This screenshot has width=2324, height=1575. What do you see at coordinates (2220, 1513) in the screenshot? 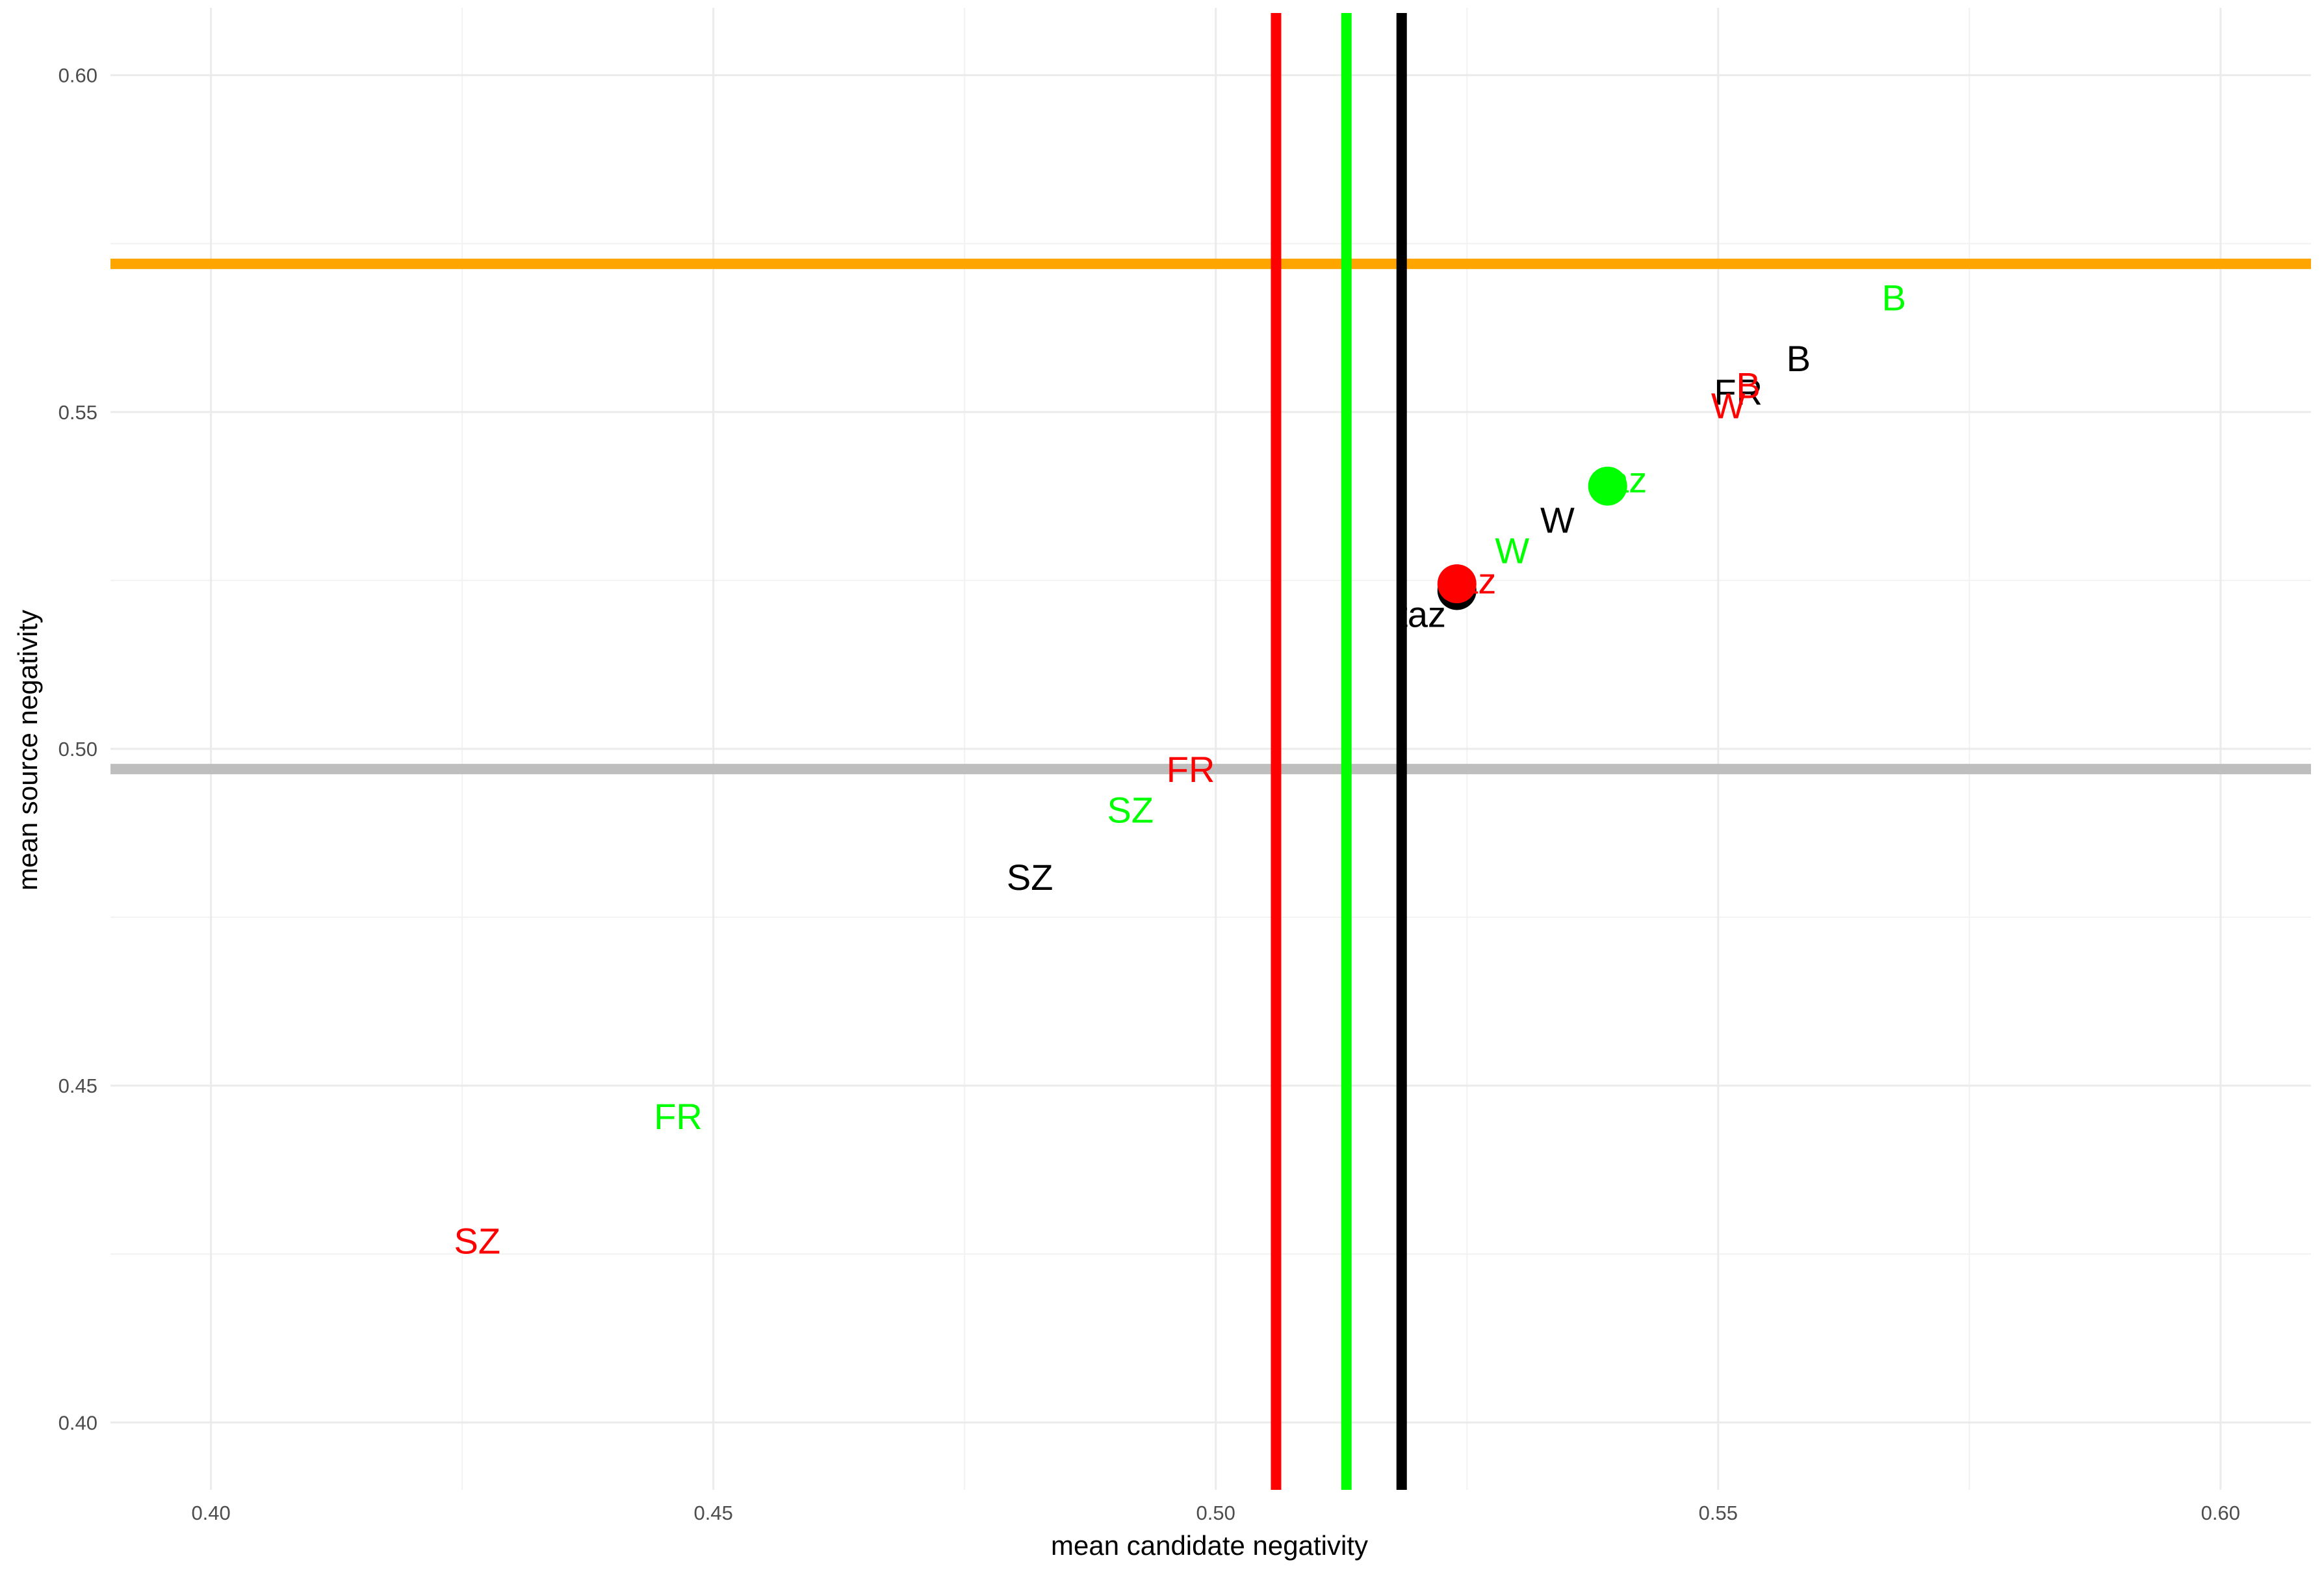
I see `x-tick-label: 0.60` at bounding box center [2220, 1513].